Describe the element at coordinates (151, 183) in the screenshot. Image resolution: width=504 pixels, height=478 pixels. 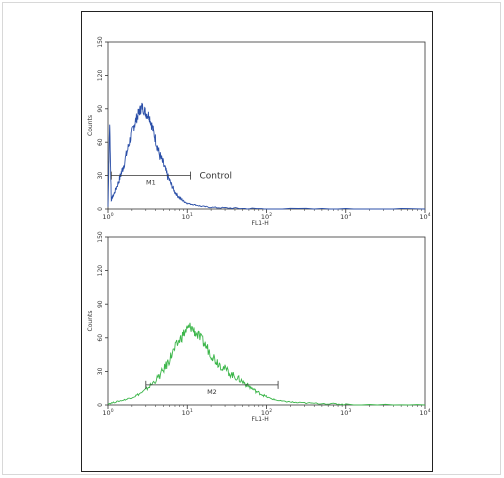
I see `marker-label: M1` at that location.